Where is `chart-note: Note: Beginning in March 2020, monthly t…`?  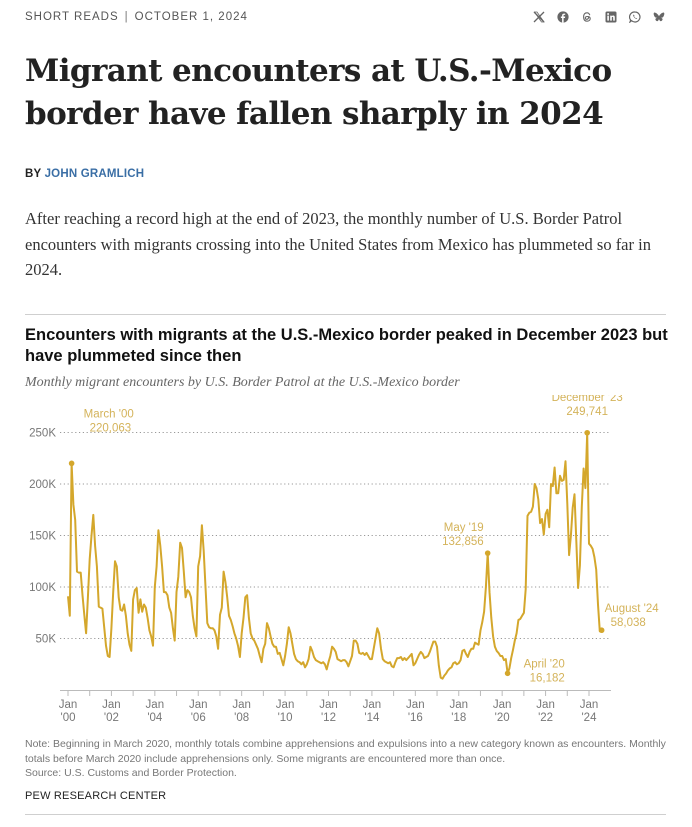
chart-note: Note: Beginning in March 2020, monthly t… is located at coordinates (350, 759).